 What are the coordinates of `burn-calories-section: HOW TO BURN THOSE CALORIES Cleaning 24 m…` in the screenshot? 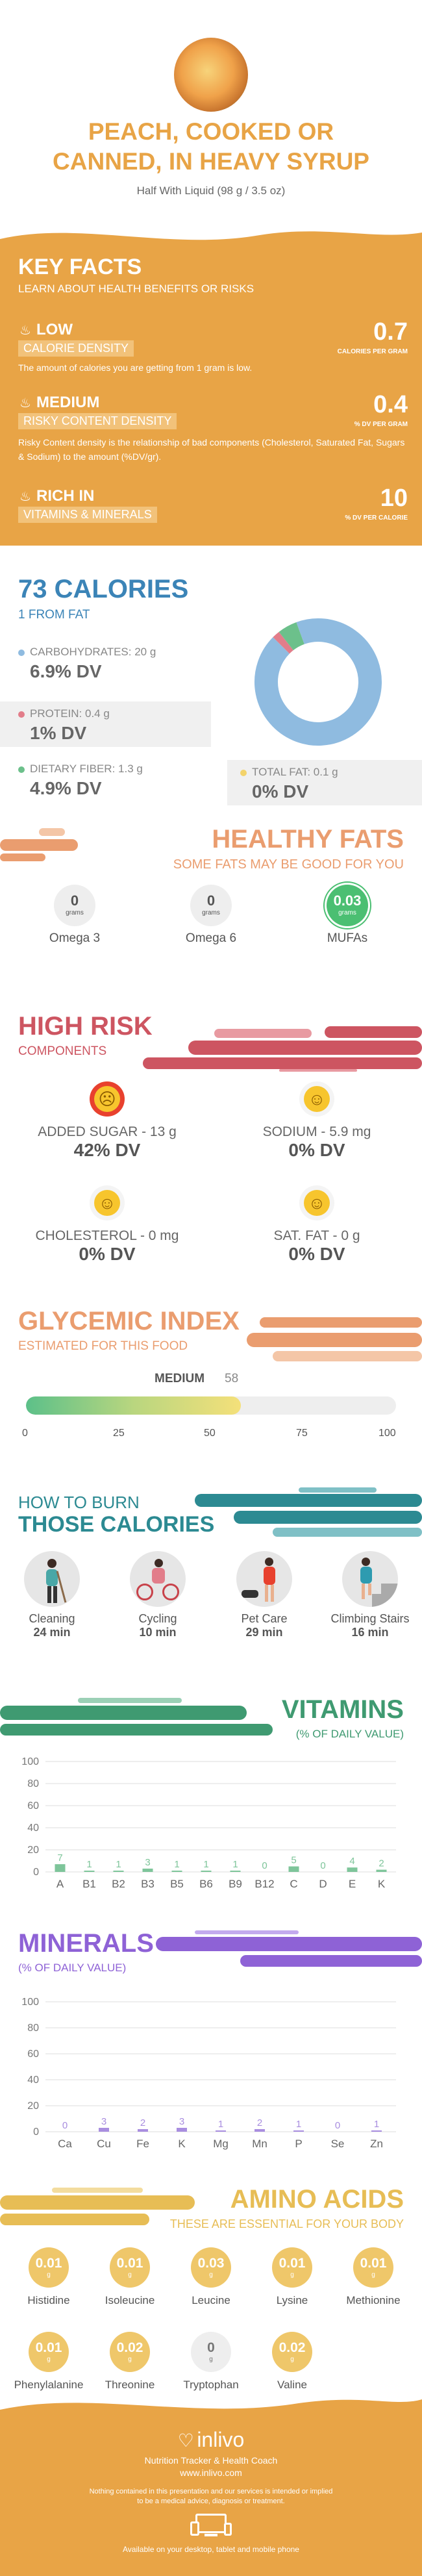 It's located at (211, 1581).